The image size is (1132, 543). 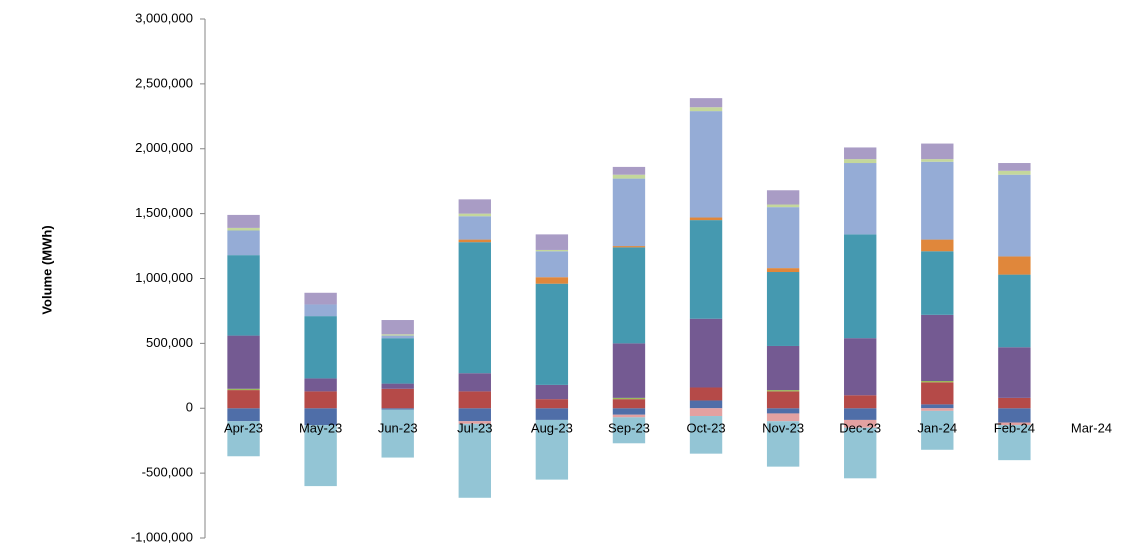 What do you see at coordinates (1091, 428) in the screenshot?
I see `x-tick-label: Mar-24` at bounding box center [1091, 428].